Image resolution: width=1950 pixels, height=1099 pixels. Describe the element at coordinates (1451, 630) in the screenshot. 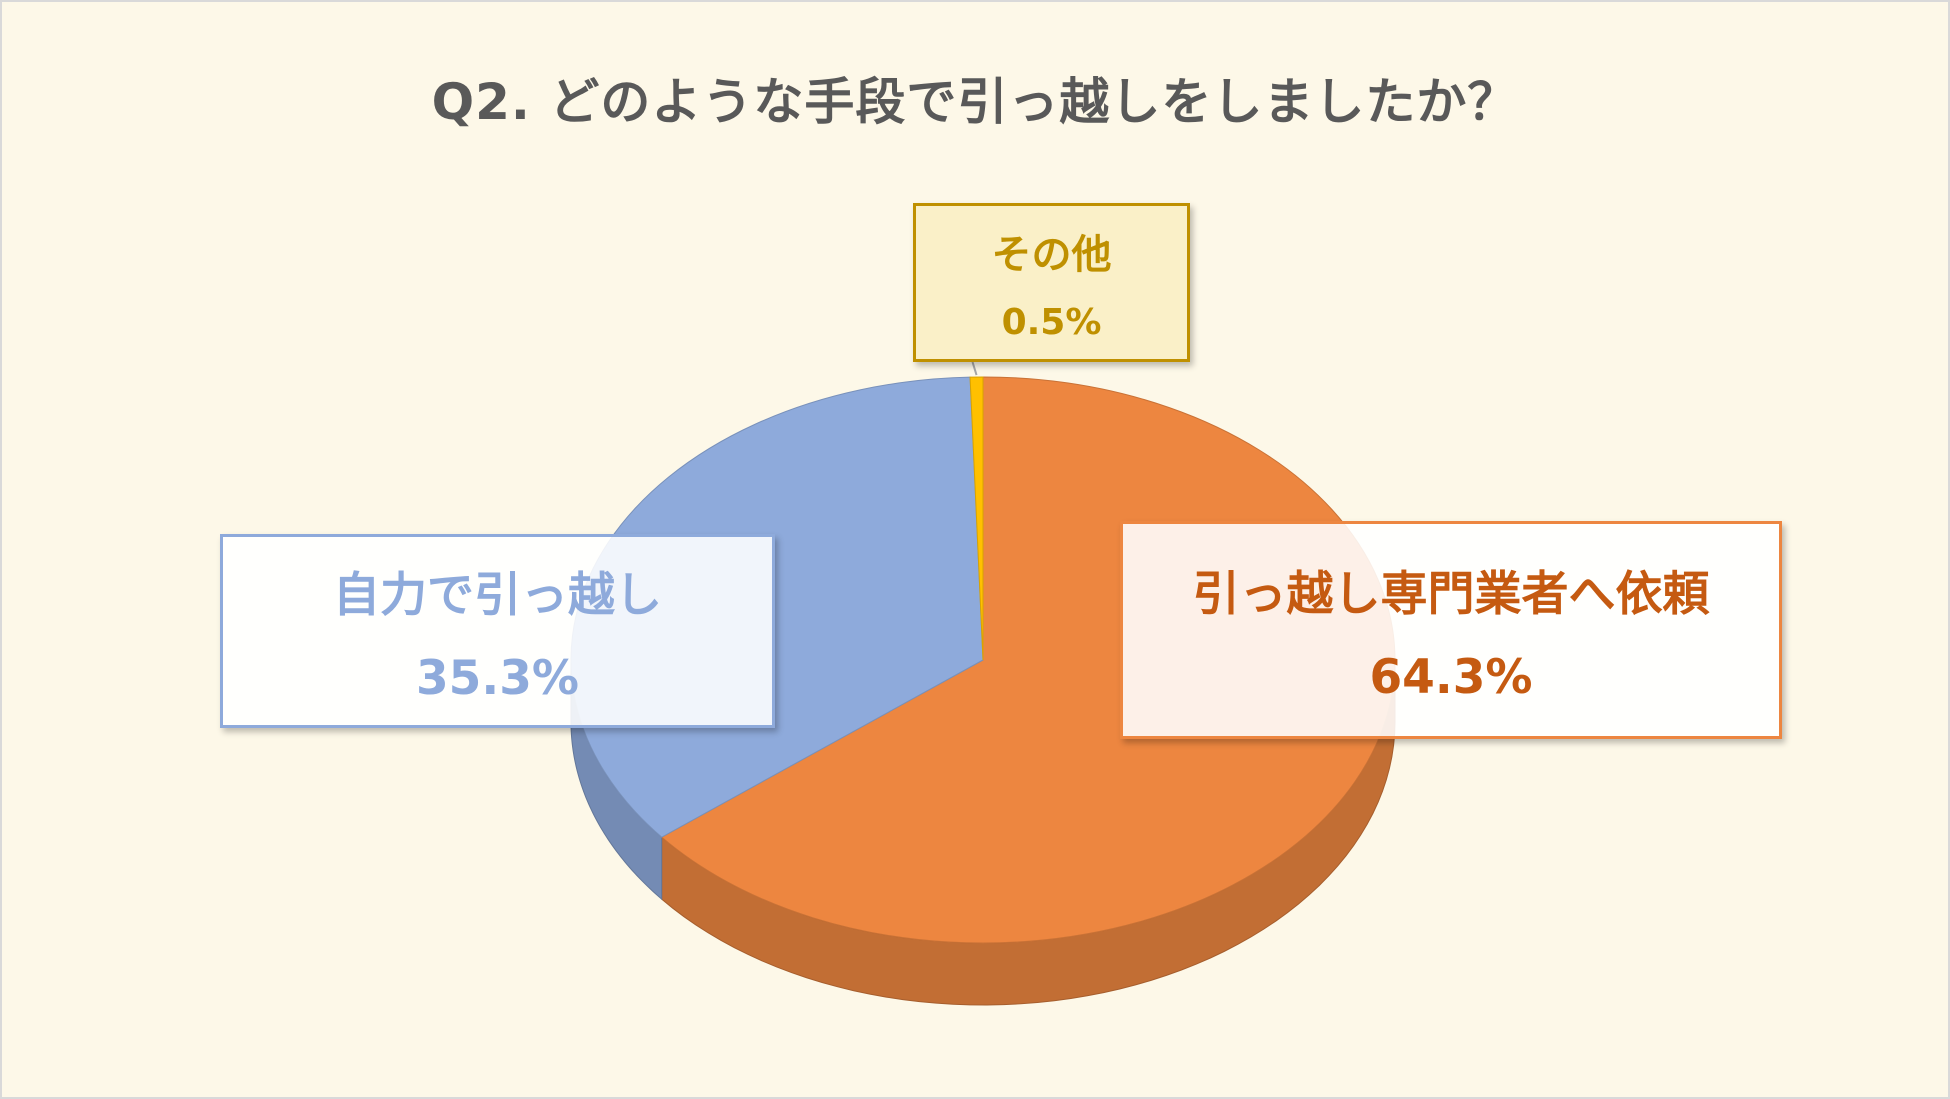

I see `data-label-業者: 引っ越し専門業者へ依頼 64.3%` at that location.